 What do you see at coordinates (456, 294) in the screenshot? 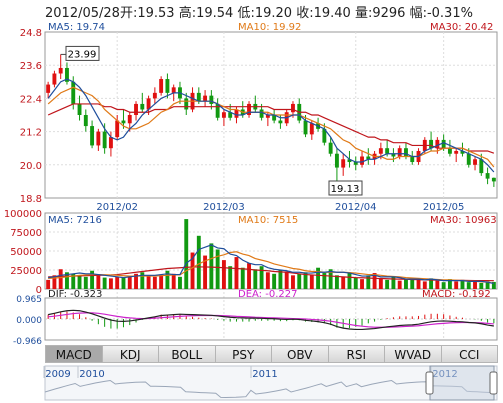
I see `macd-legend-macd: MACD: -0.192` at bounding box center [456, 294].